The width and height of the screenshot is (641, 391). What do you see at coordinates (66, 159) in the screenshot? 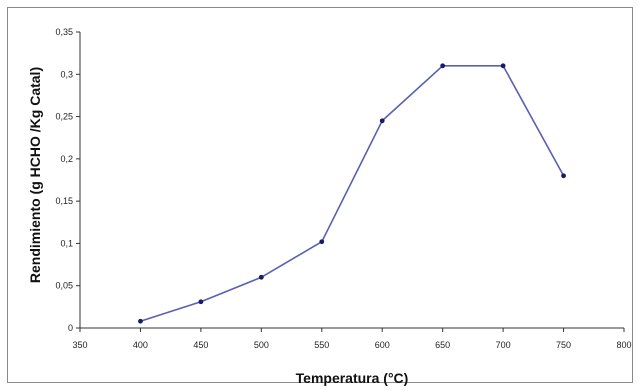
I see `y-tick-label: 0,2` at bounding box center [66, 159].